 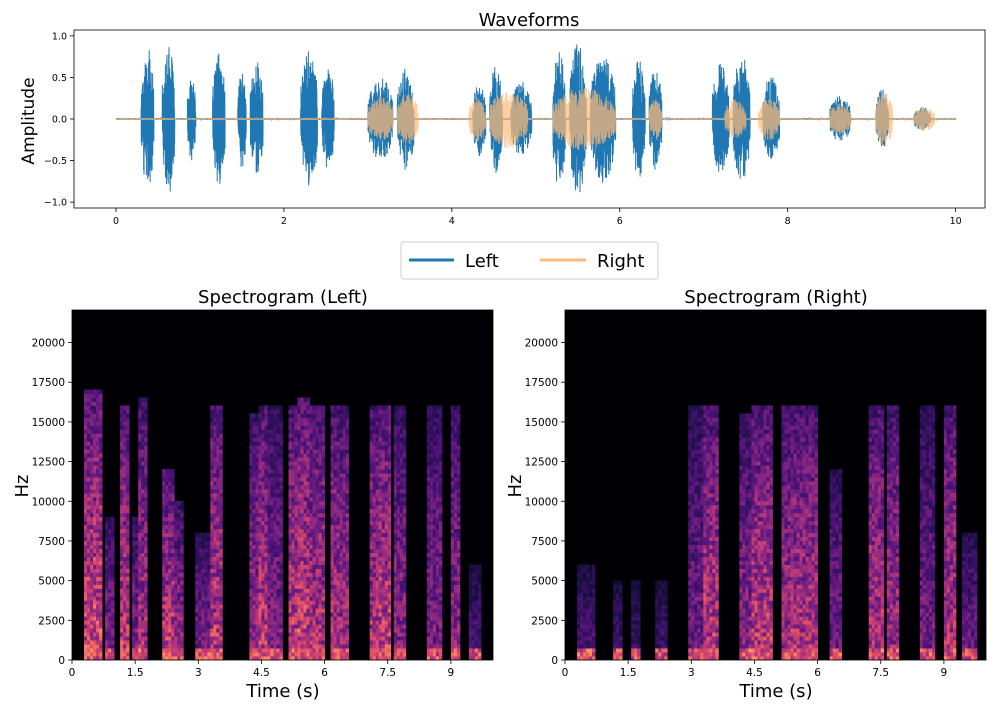 I want to click on waveform-ytick-label: 0.0, so click(x=59, y=120).